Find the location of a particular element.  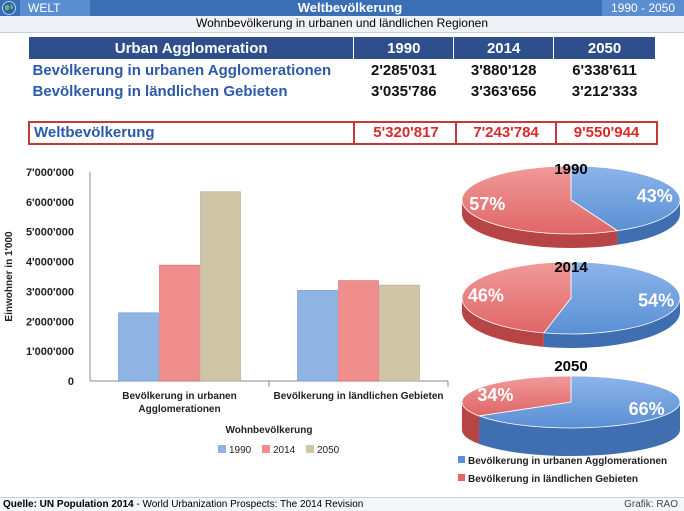

legend-label: 2014 is located at coordinates (284, 450).